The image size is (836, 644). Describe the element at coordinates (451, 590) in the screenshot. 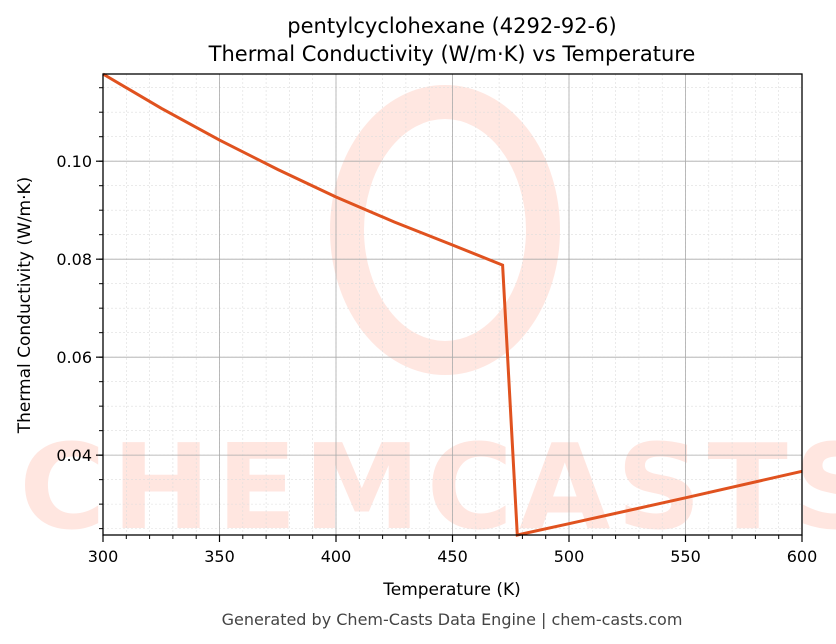

I see `x-axis-label: Temperature (K)` at that location.